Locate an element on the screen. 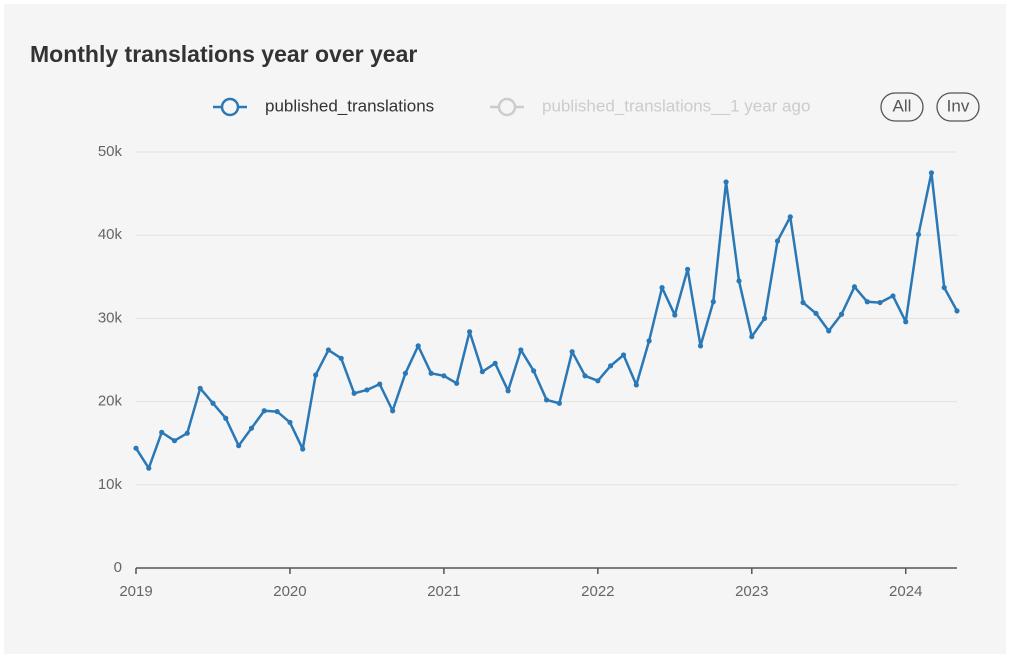  y-tick-label: 40k is located at coordinates (110, 234).